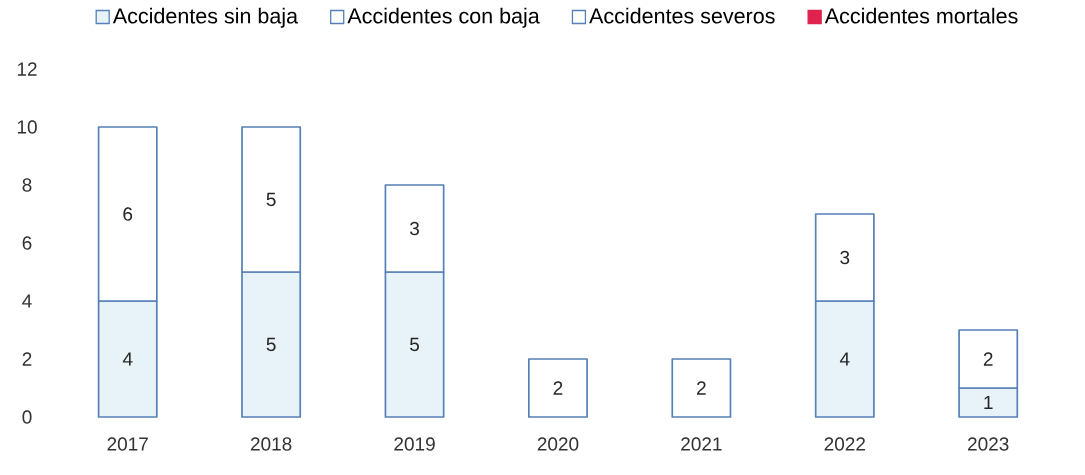 Image resolution: width=1085 pixels, height=475 pixels. What do you see at coordinates (27, 185) in the screenshot?
I see `y-tick-label: 8` at bounding box center [27, 185].